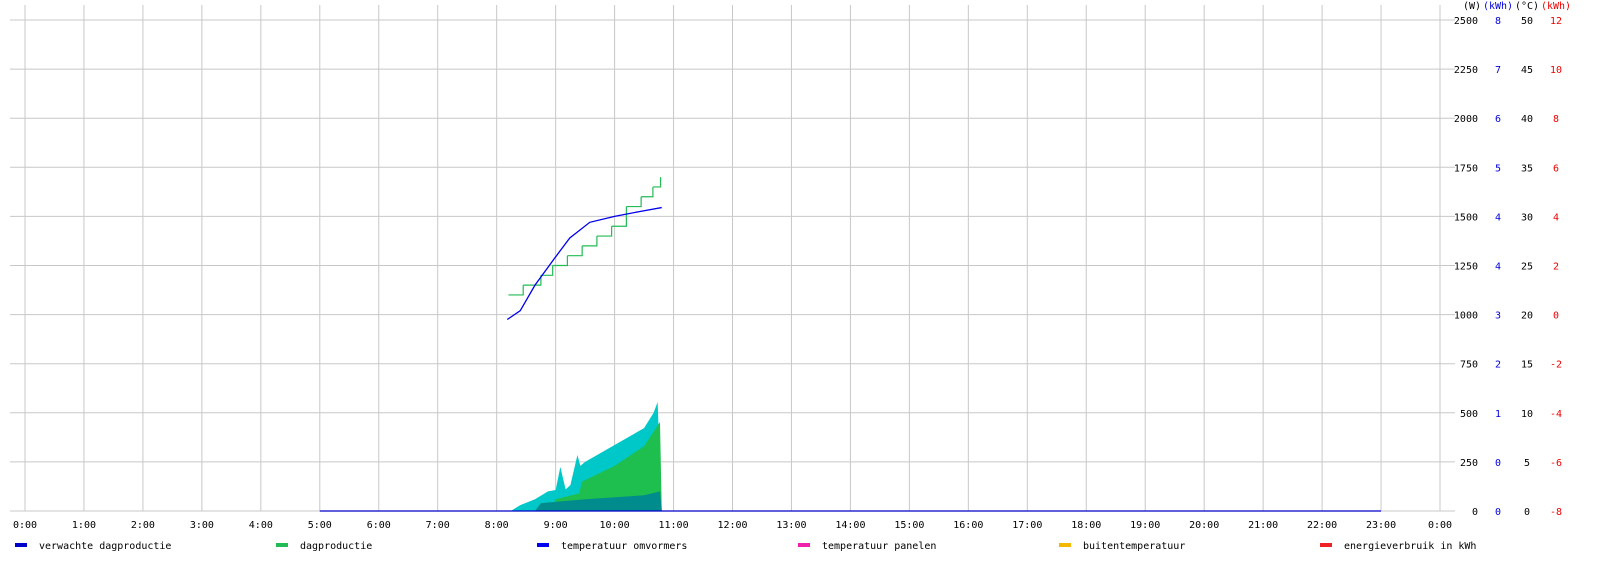 This screenshot has width=1597, height=570. I want to click on x-tick-label: 12:00, so click(732, 525).